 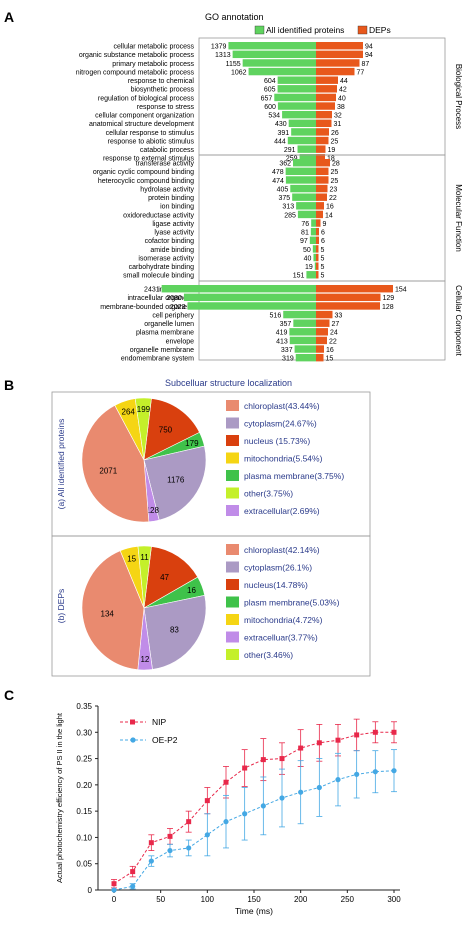 What do you see at coordinates (163, 90) in the screenshot?
I see `go-term-label: biosynthetic process` at bounding box center [163, 90].